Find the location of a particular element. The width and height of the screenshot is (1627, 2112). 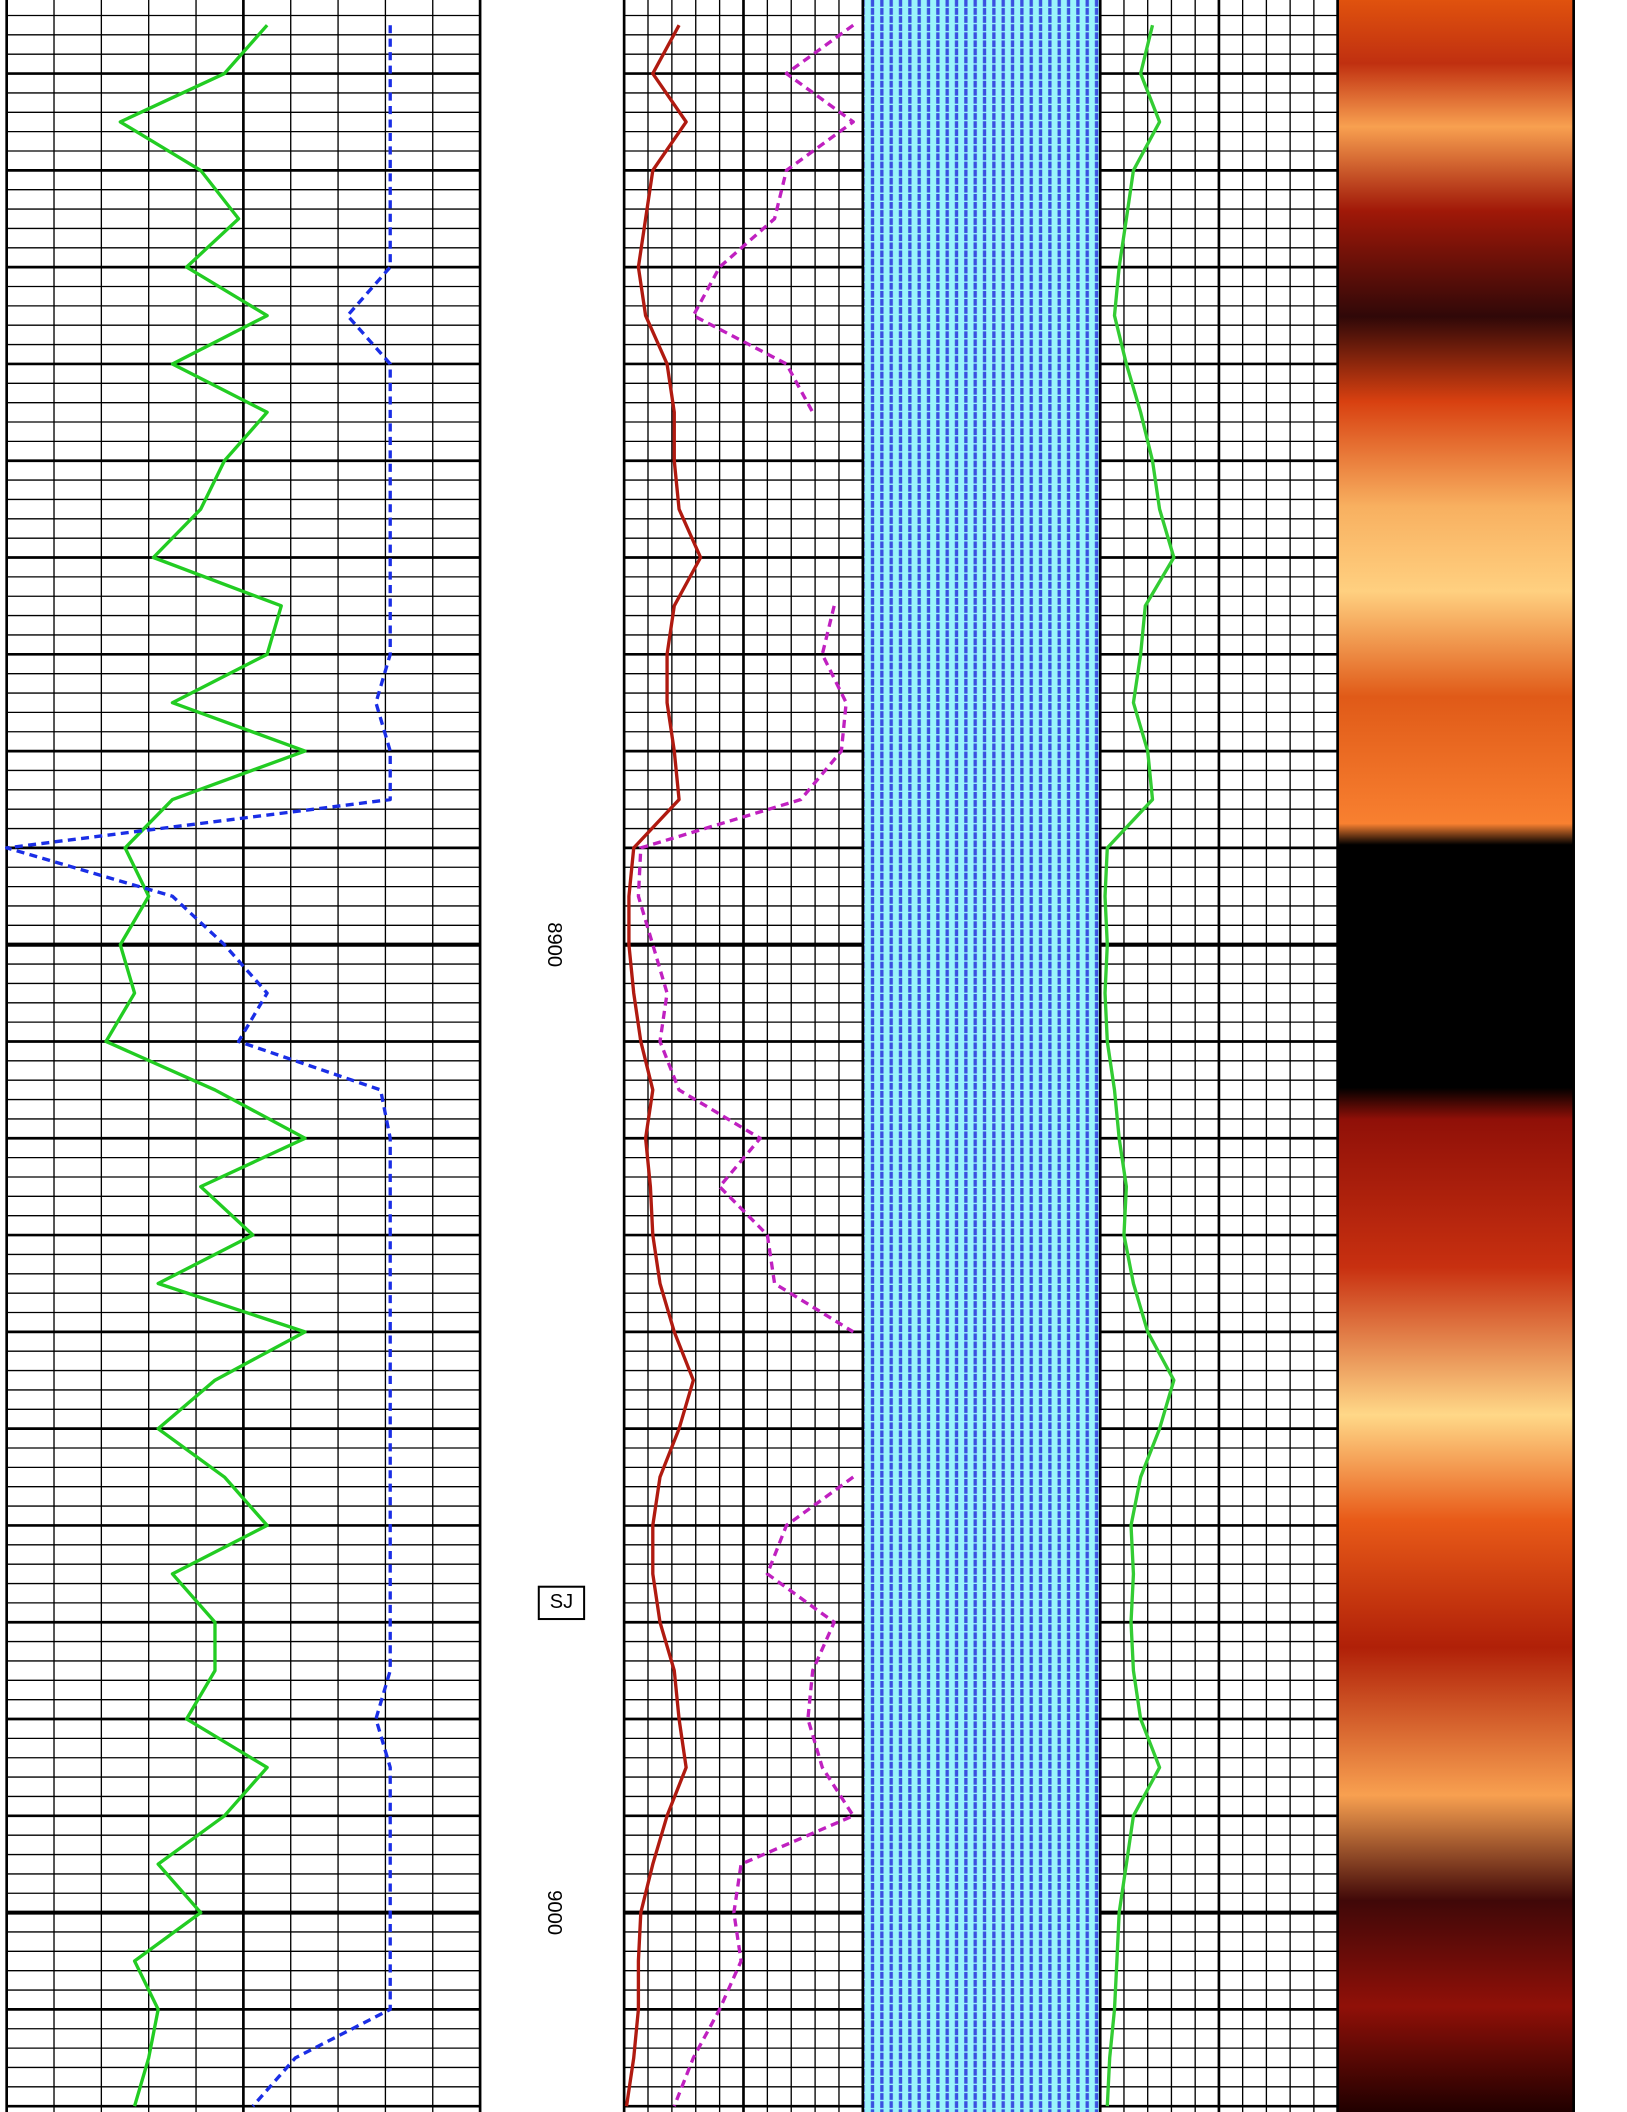

marker-box is located at coordinates (561, 1603).